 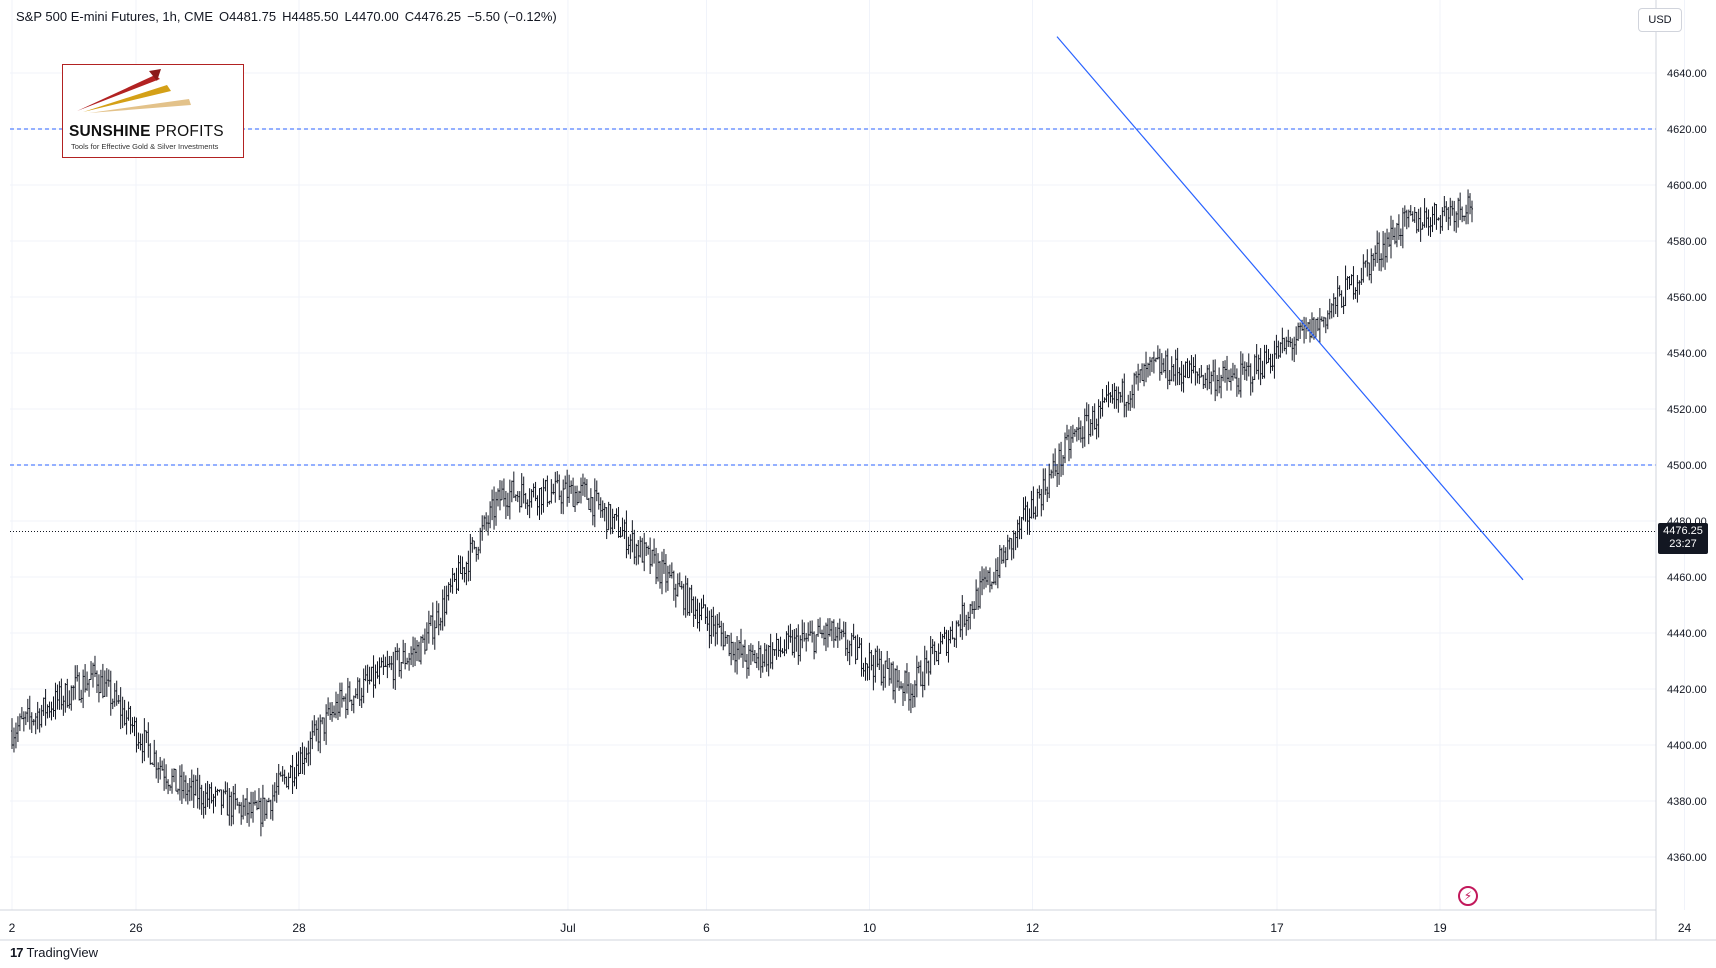 What do you see at coordinates (248, 16) in the screenshot?
I see `ohlc-open: O4481.75` at bounding box center [248, 16].